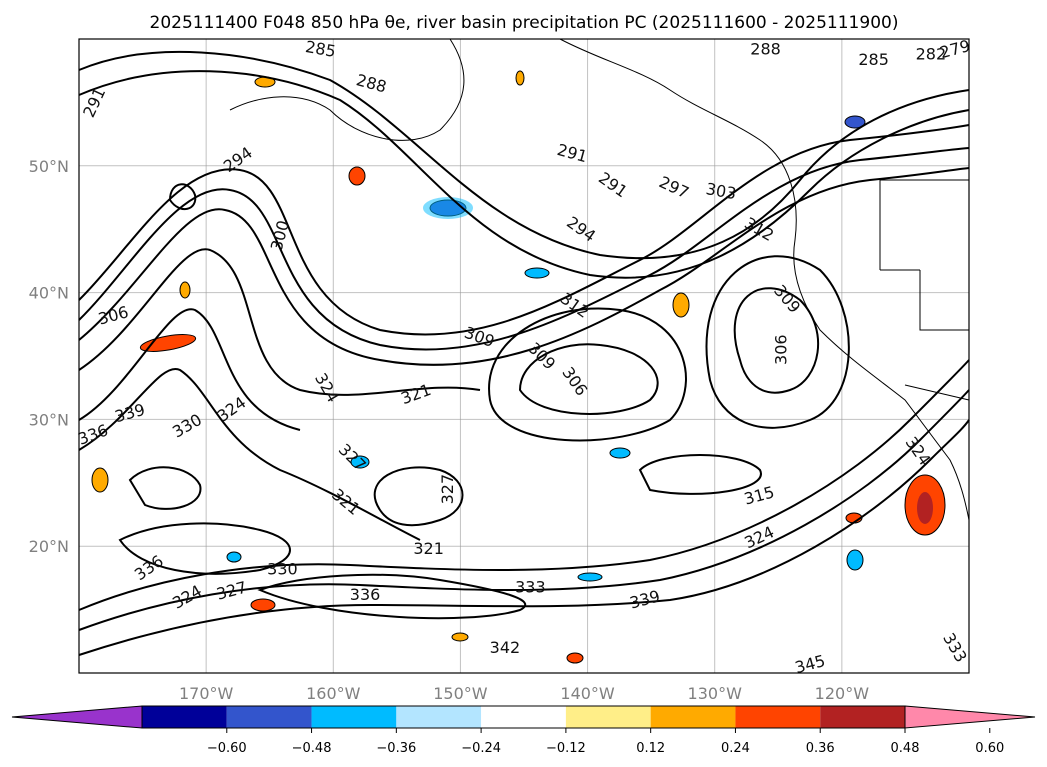  I want to click on contour-label: 336, so click(365, 594).